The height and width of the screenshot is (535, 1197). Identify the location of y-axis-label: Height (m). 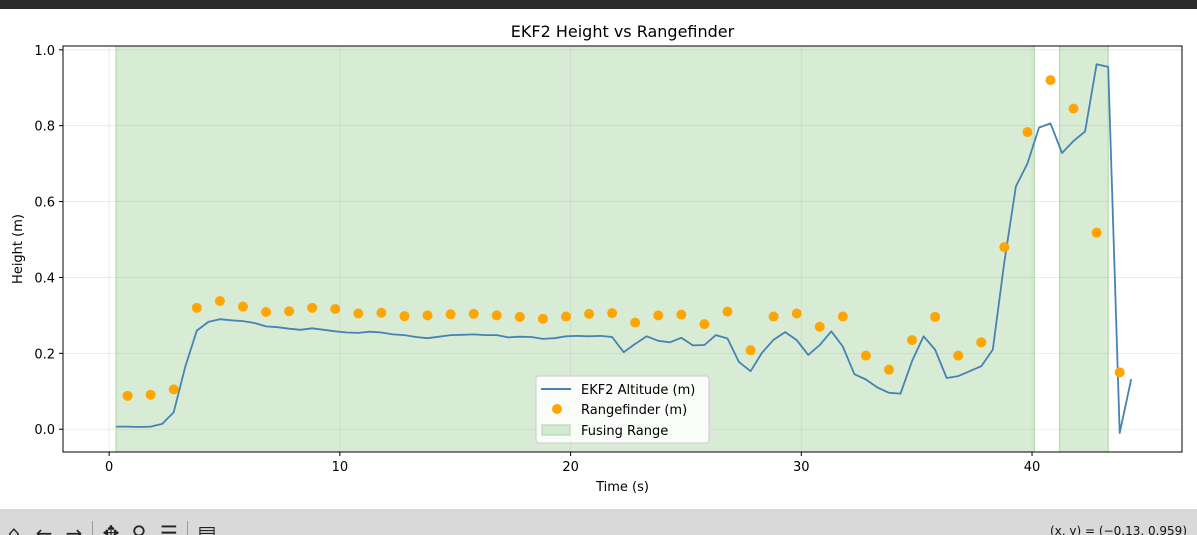
(18, 249).